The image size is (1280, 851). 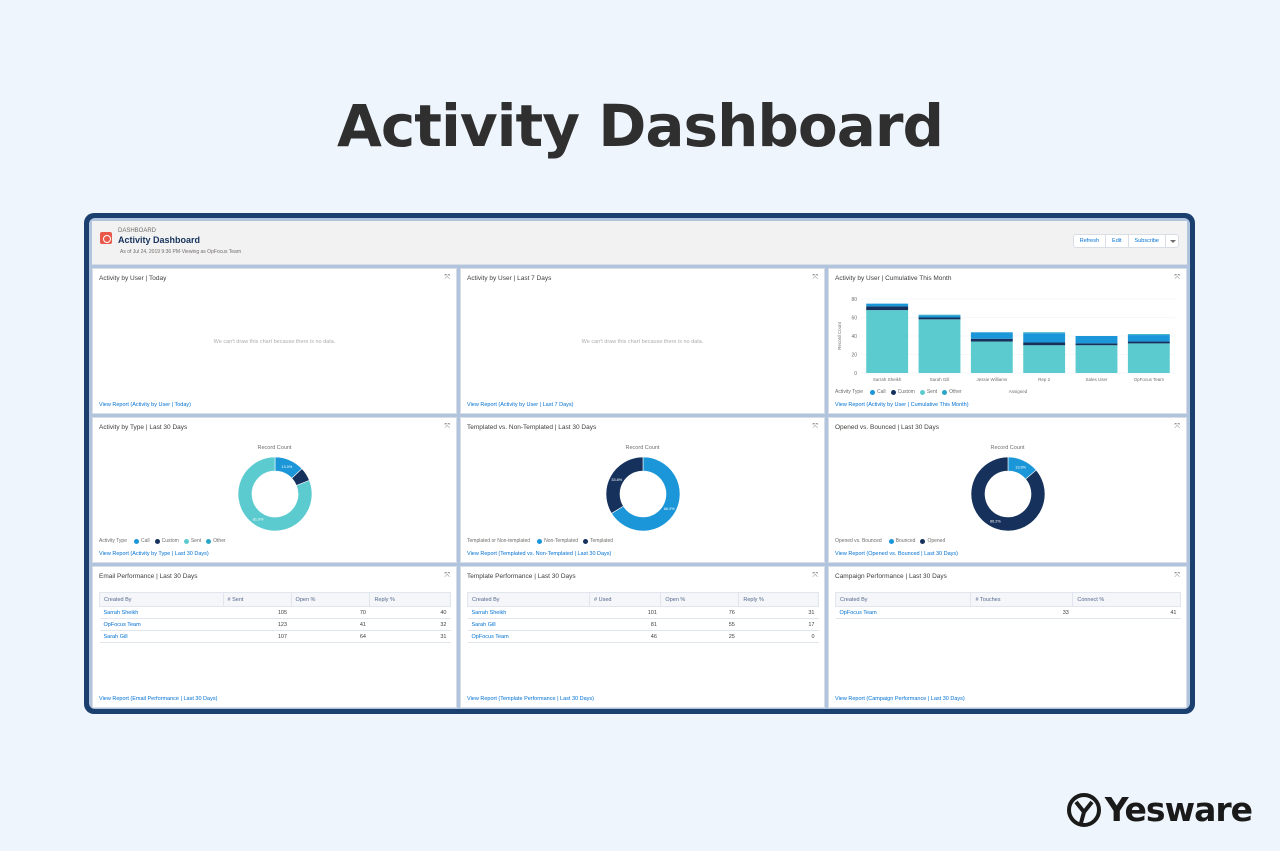 What do you see at coordinates (1146, 241) in the screenshot?
I see `subscribe-button: Subscribe` at bounding box center [1146, 241].